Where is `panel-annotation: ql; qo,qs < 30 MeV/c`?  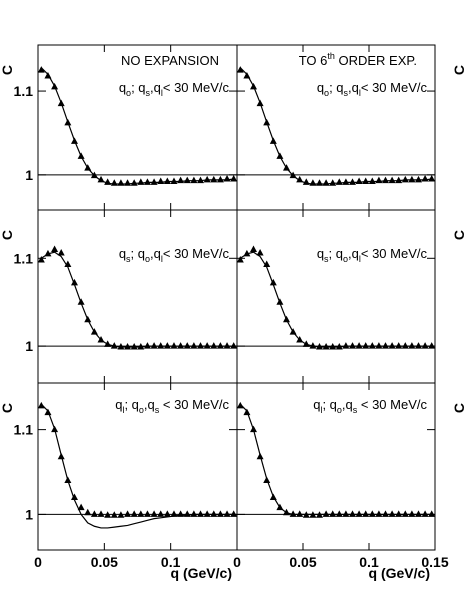
panel-annotation: ql; qo,qs < 30 MeV/c is located at coordinates (370, 406).